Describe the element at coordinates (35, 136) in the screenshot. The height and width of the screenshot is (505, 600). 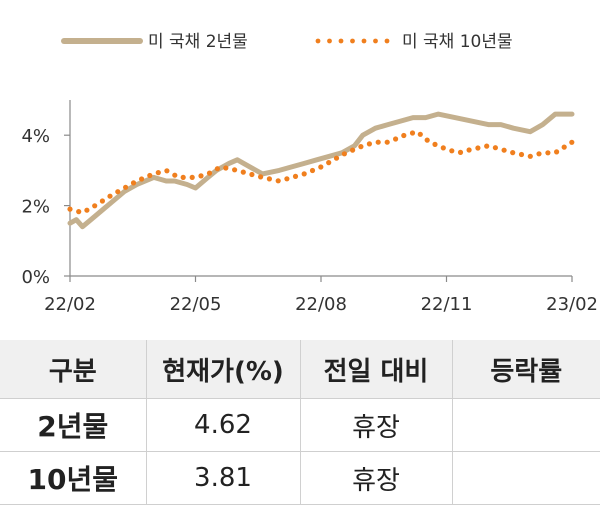
I see `y-tick-label: 4%` at that location.